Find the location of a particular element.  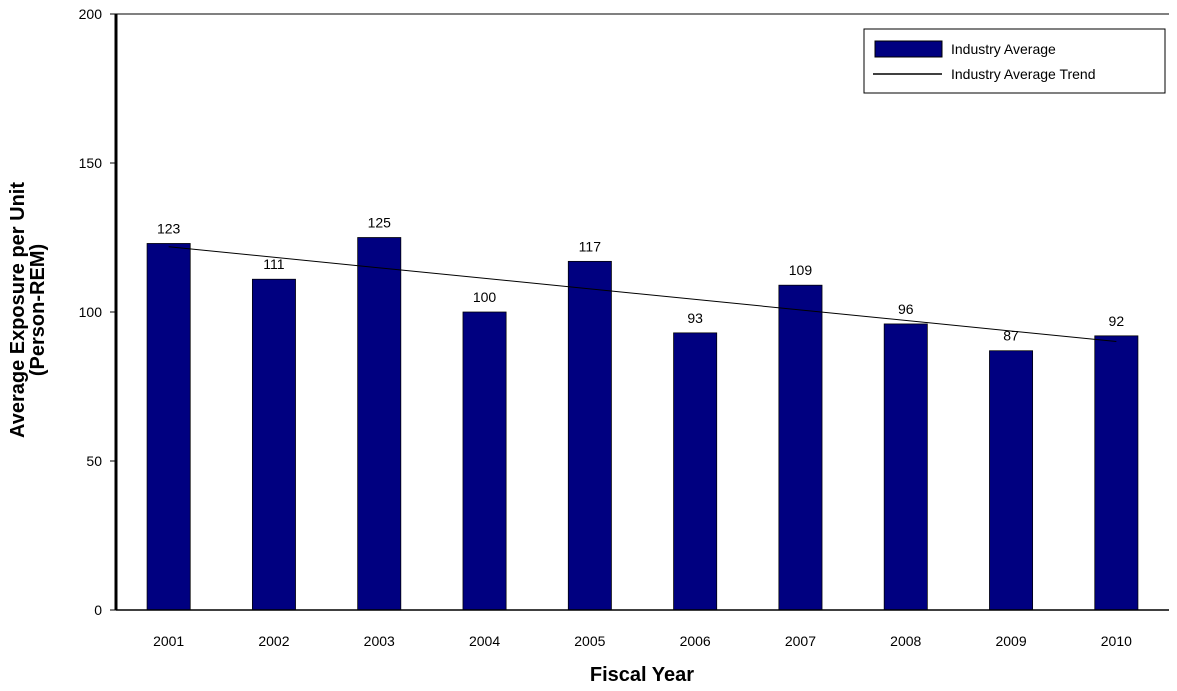

y-axis-ticks: 0 50 100 150 200 is located at coordinates (97, 312).